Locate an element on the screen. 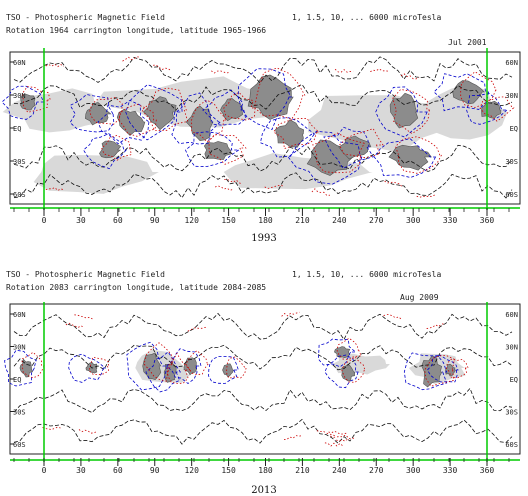 The height and width of the screenshot is (496, 528). upper-header-date: Jul 2001 is located at coordinates (467, 42).